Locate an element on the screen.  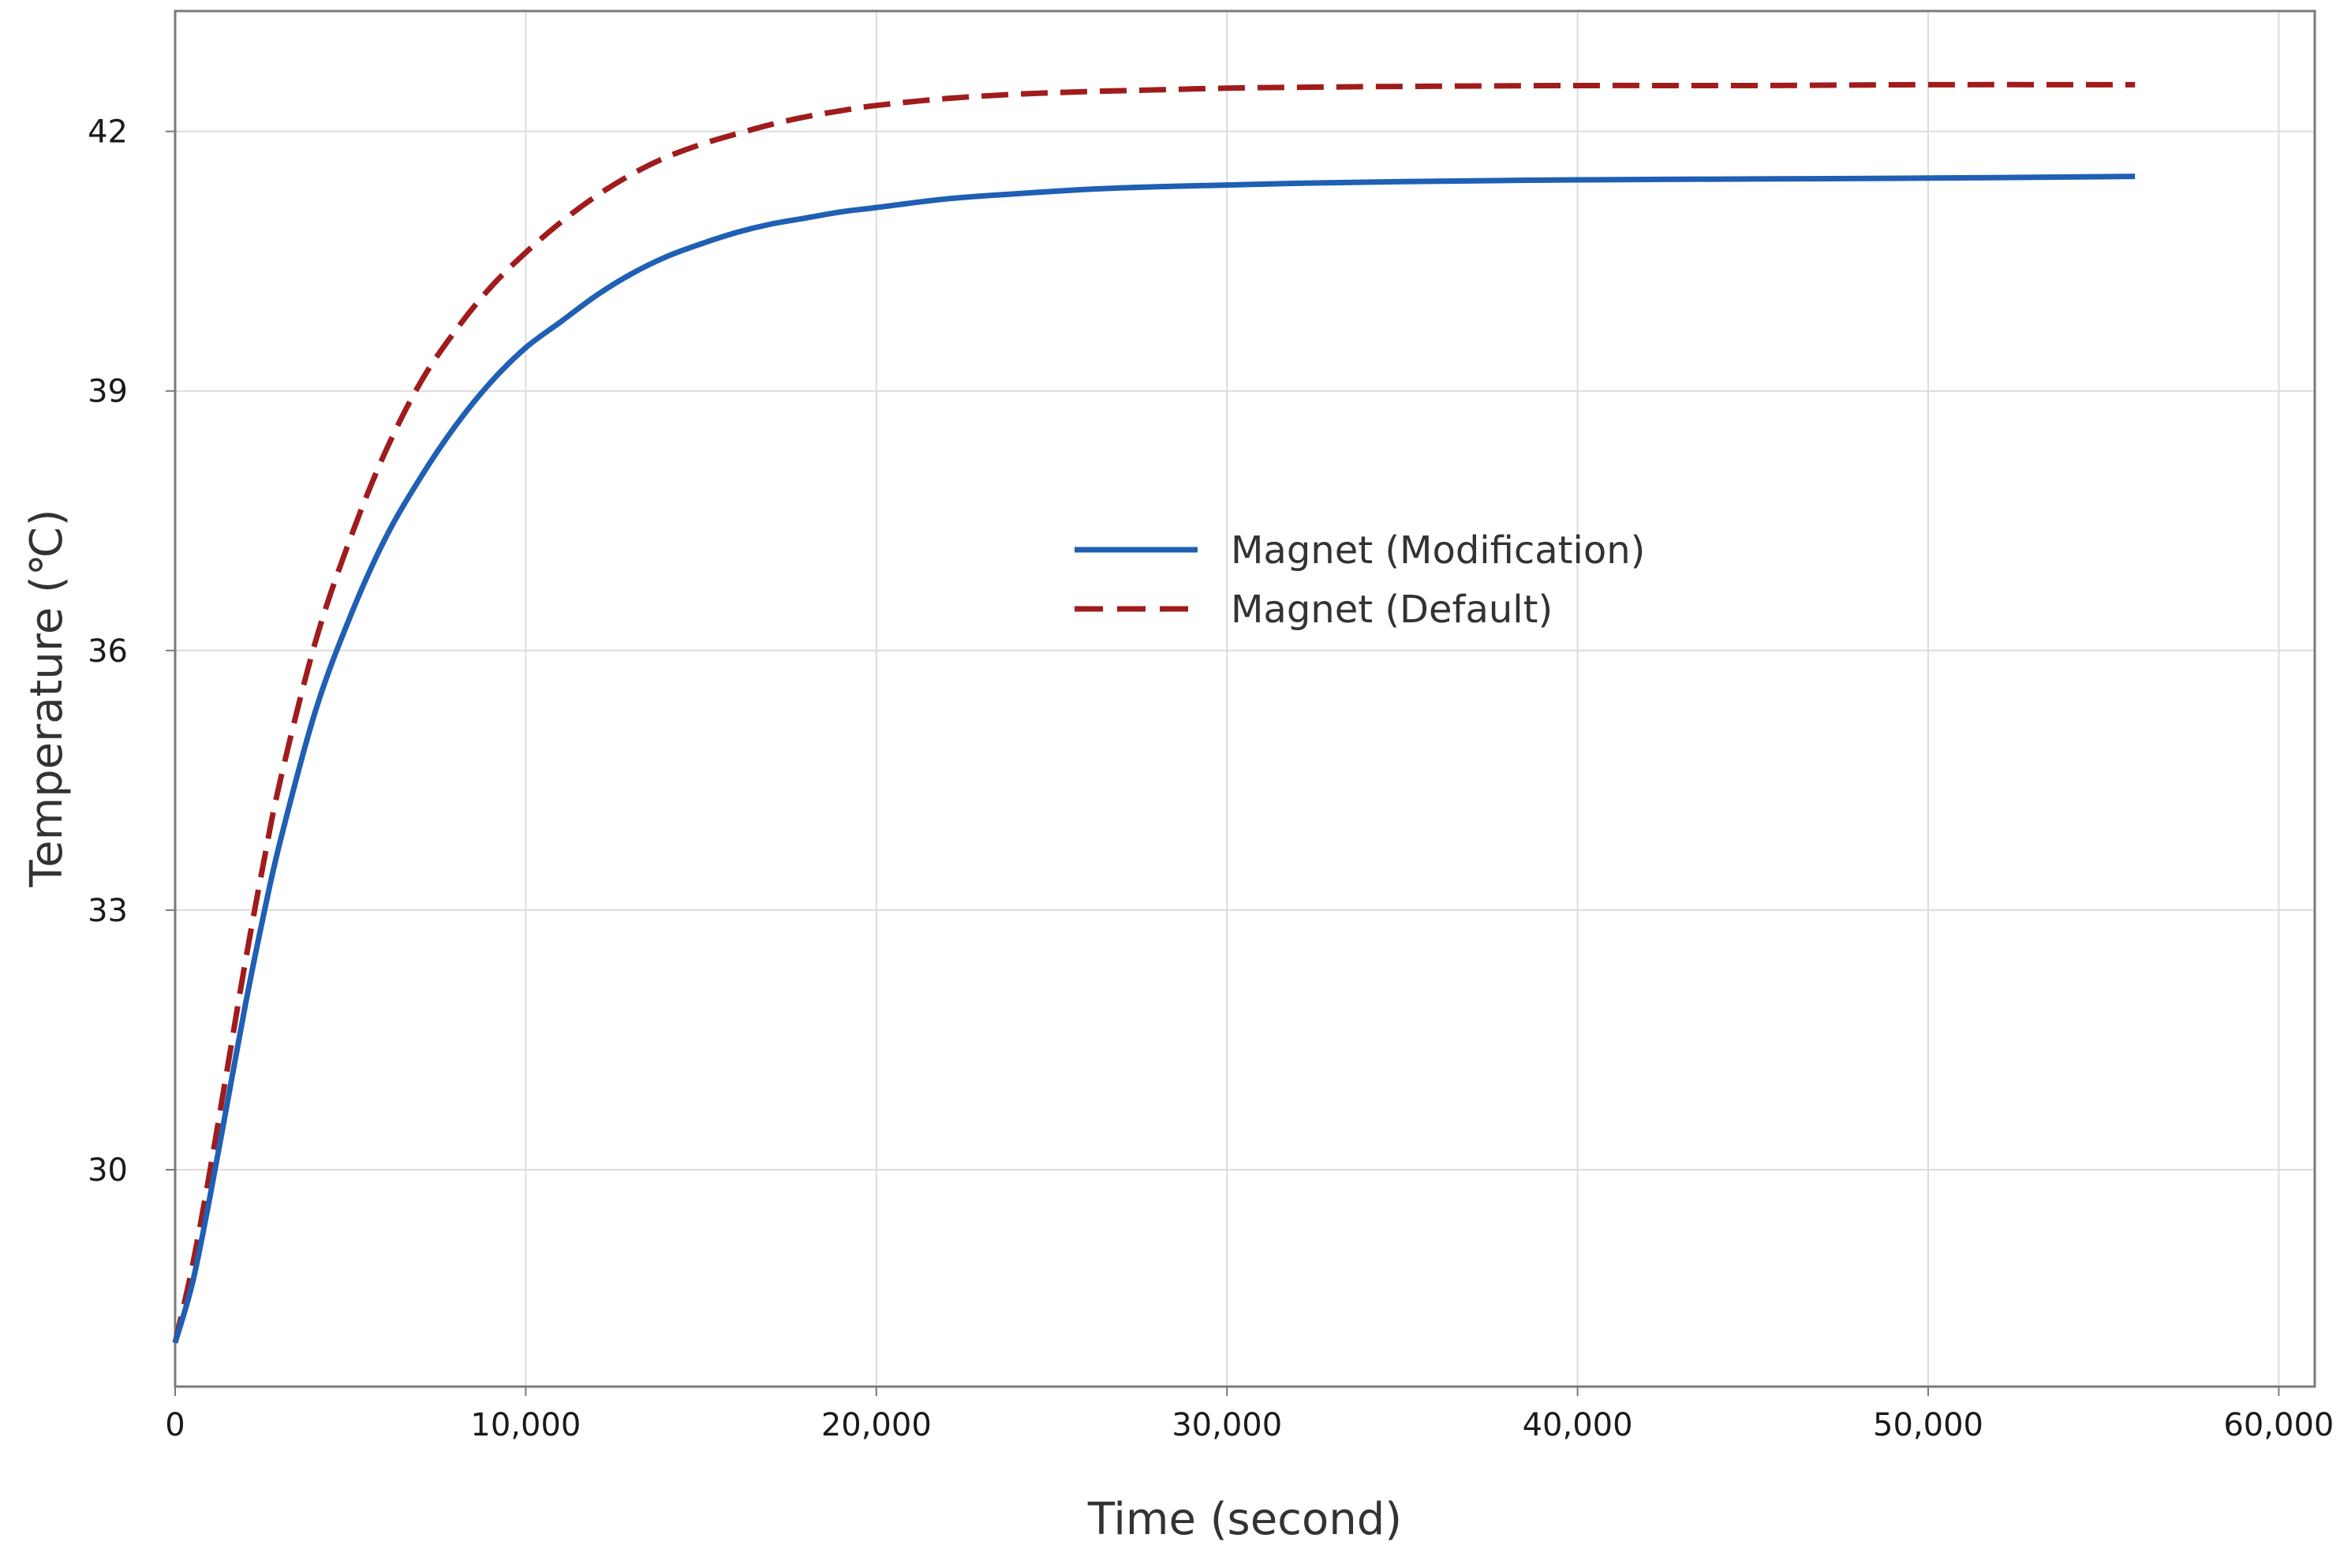
legend-label-default: Magnet (Default) is located at coordinates (1392, 610).